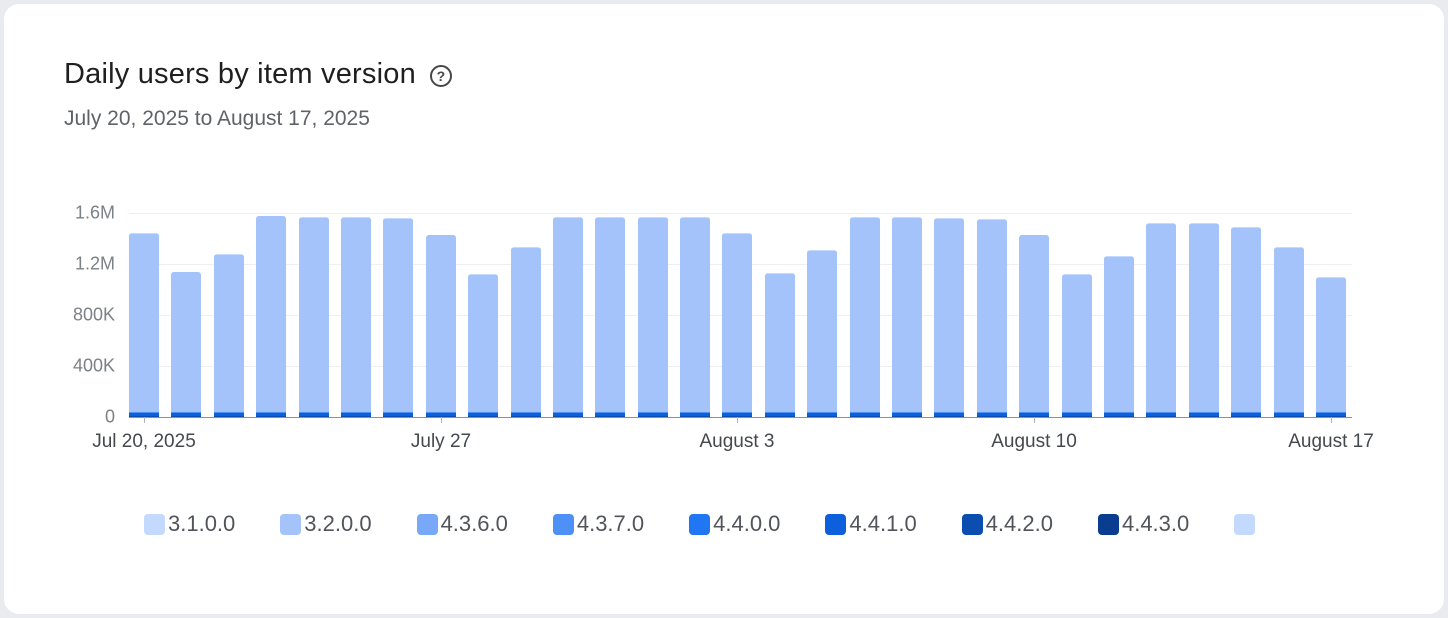 This screenshot has width=1448, height=618. I want to click on legend-item-4.4.3.0: 4.4.3.0, so click(1143, 524).